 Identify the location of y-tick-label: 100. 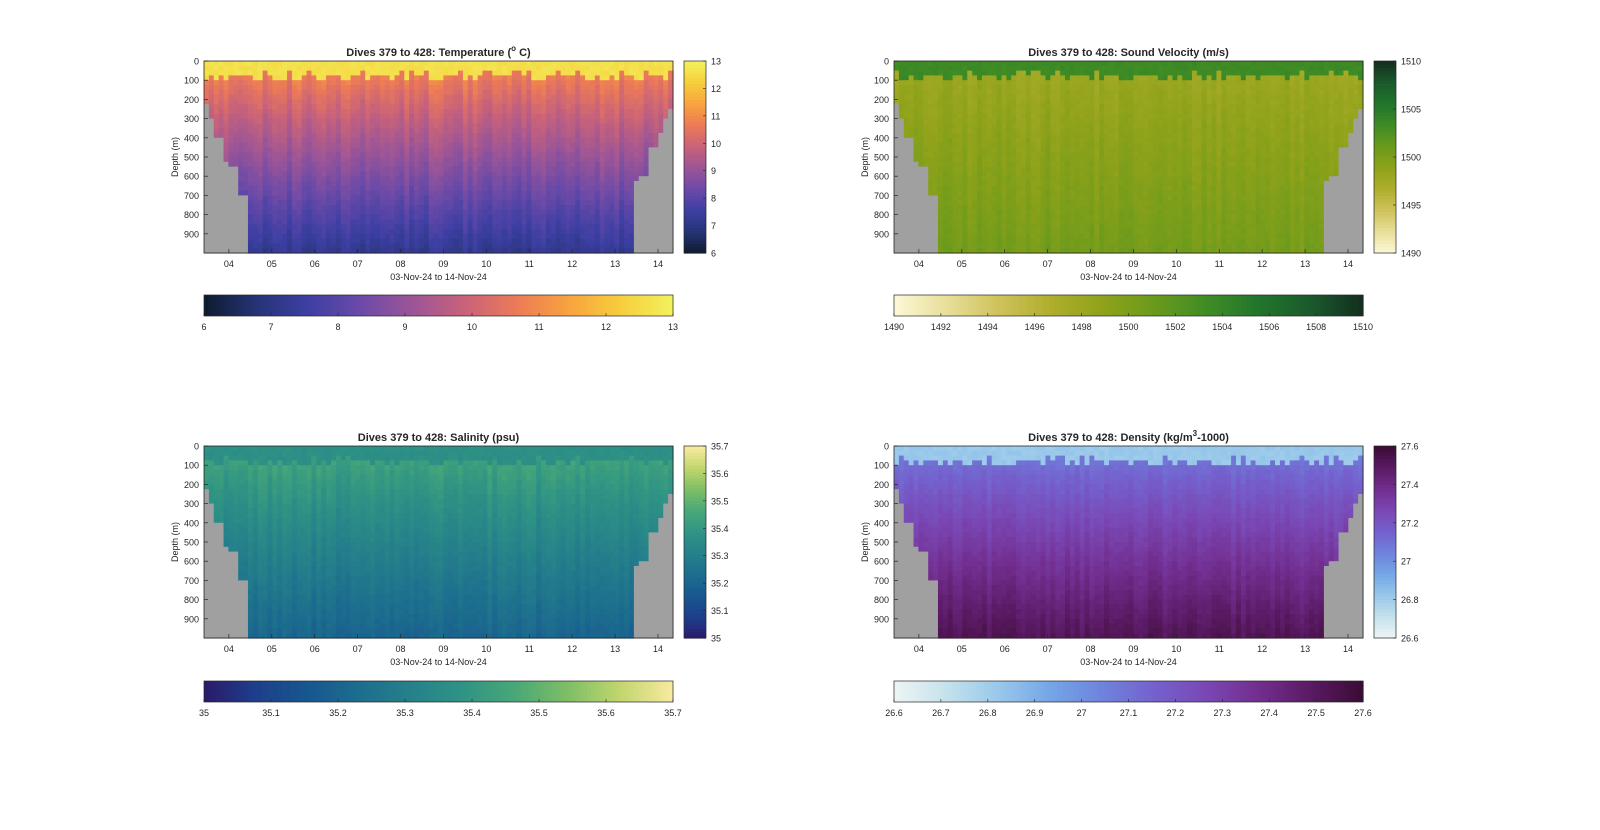
(191, 81).